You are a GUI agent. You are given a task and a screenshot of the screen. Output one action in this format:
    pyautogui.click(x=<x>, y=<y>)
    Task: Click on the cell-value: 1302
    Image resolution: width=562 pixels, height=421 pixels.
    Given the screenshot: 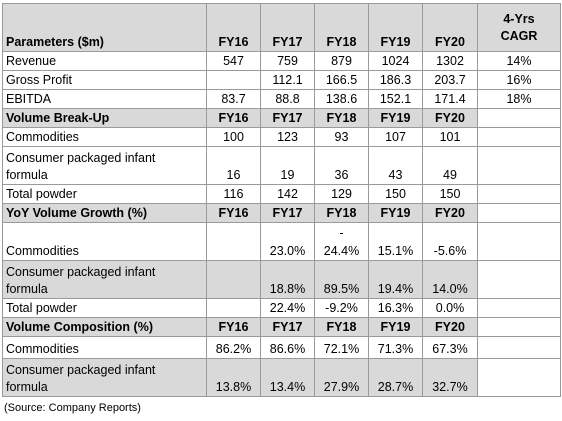 What is the action you would take?
    pyautogui.click(x=450, y=61)
    